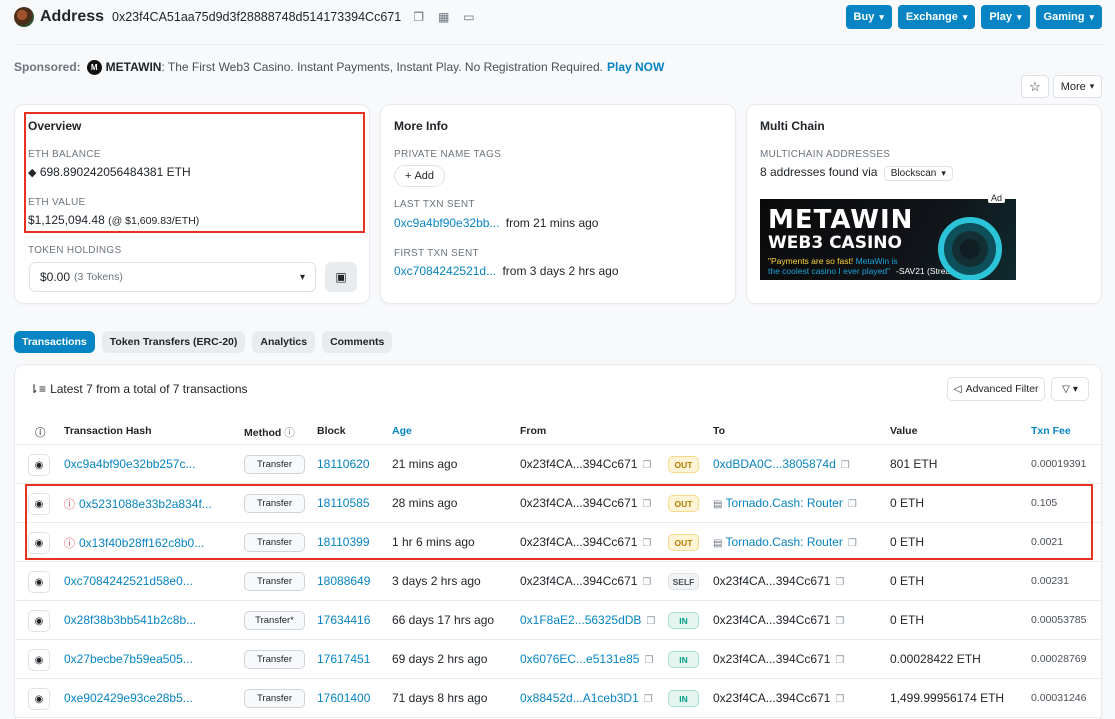 The width and height of the screenshot is (1115, 719). What do you see at coordinates (1002, 389) in the screenshot?
I see `advanced-filter-label: Advanced Filter` at bounding box center [1002, 389].